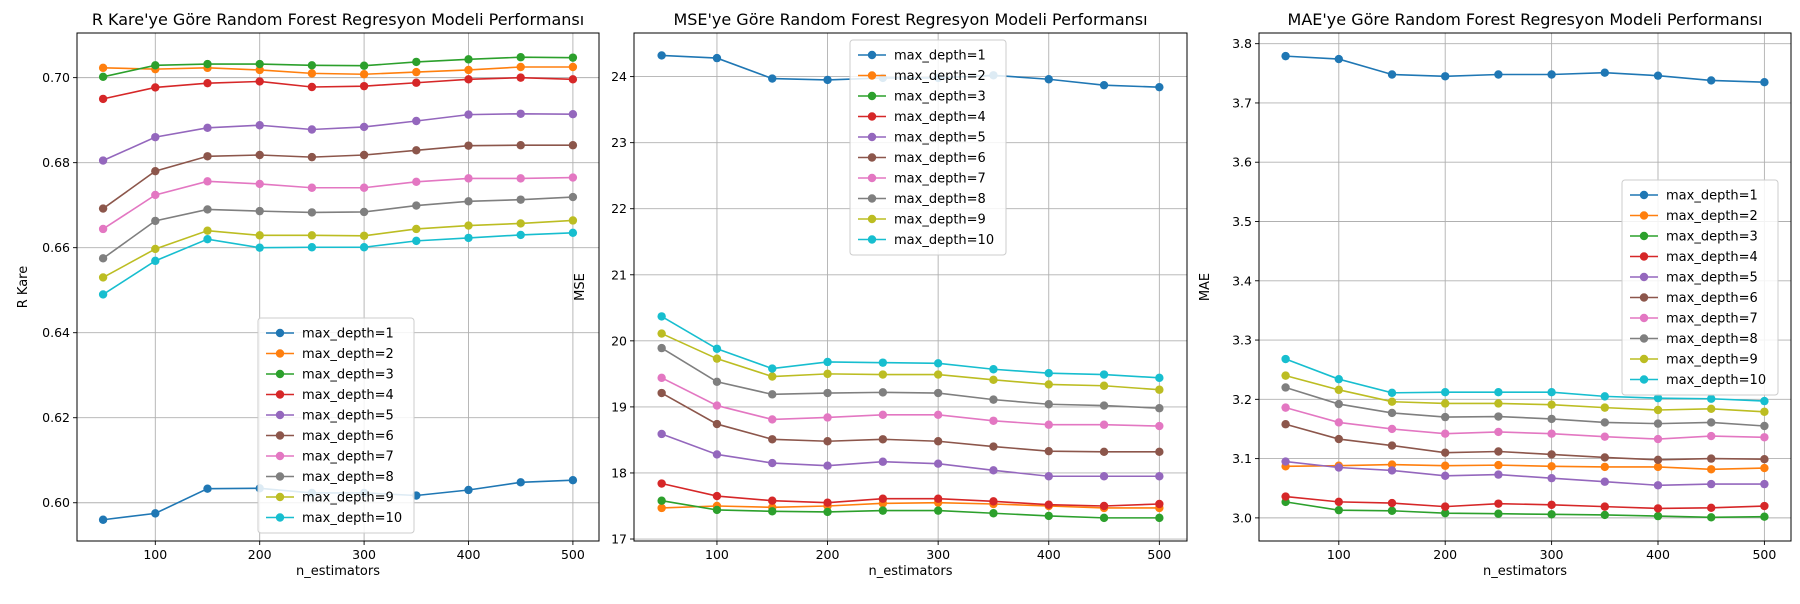 The width and height of the screenshot is (1800, 604). I want to click on series-max_depth=7, so click(910, 402).